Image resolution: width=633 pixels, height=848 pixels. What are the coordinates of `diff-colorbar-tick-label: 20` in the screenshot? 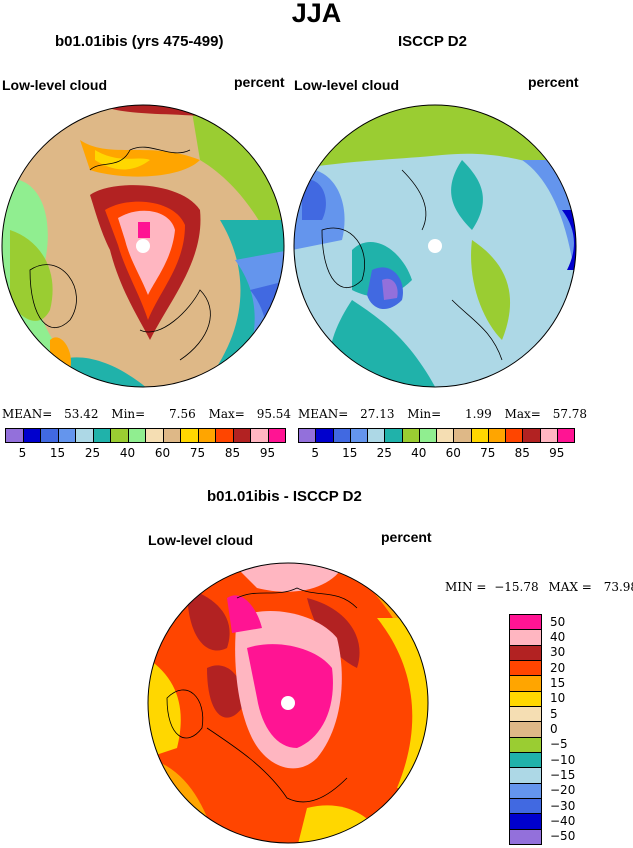 It's located at (558, 667).